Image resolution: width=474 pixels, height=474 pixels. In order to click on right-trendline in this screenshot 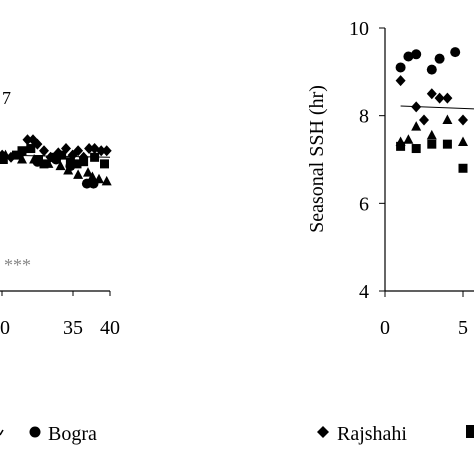, I will do `click(437, 107)`.